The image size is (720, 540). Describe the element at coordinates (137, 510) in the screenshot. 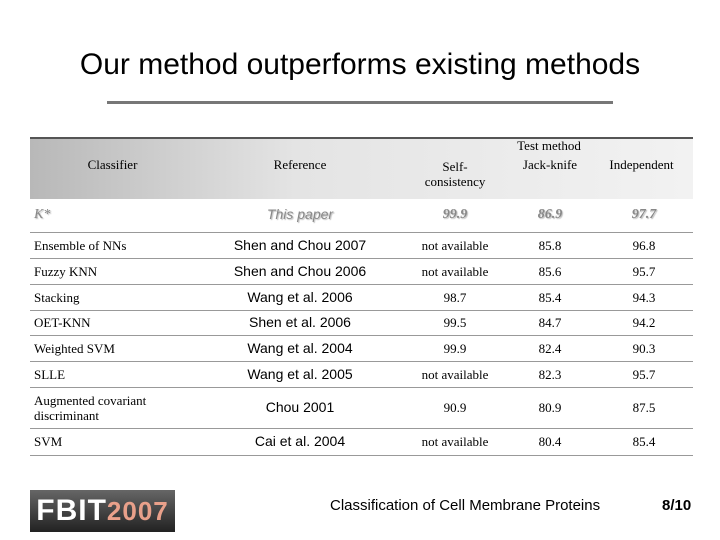

I see `logo-year: 2007` at that location.